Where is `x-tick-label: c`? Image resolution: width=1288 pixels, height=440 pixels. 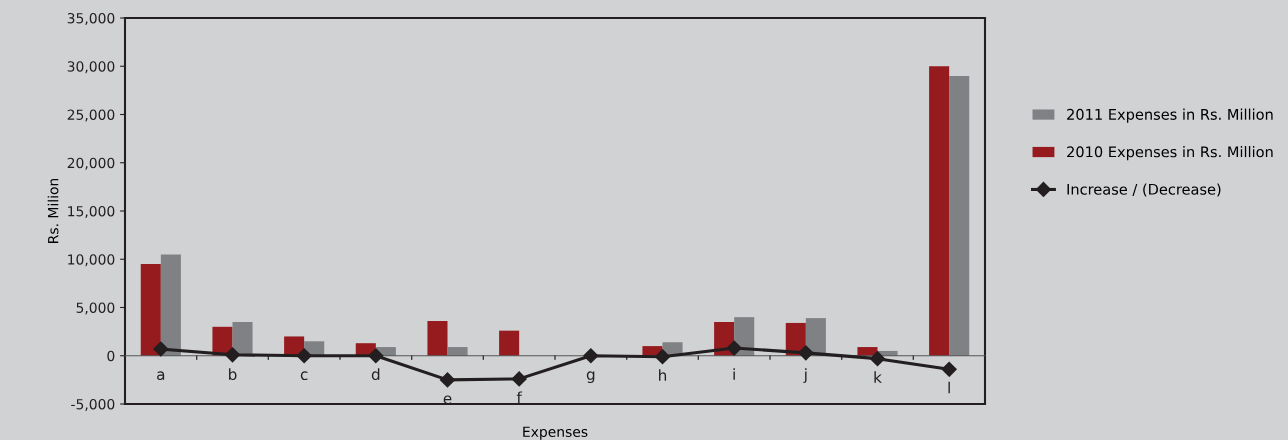 x-tick-label: c is located at coordinates (304, 376).